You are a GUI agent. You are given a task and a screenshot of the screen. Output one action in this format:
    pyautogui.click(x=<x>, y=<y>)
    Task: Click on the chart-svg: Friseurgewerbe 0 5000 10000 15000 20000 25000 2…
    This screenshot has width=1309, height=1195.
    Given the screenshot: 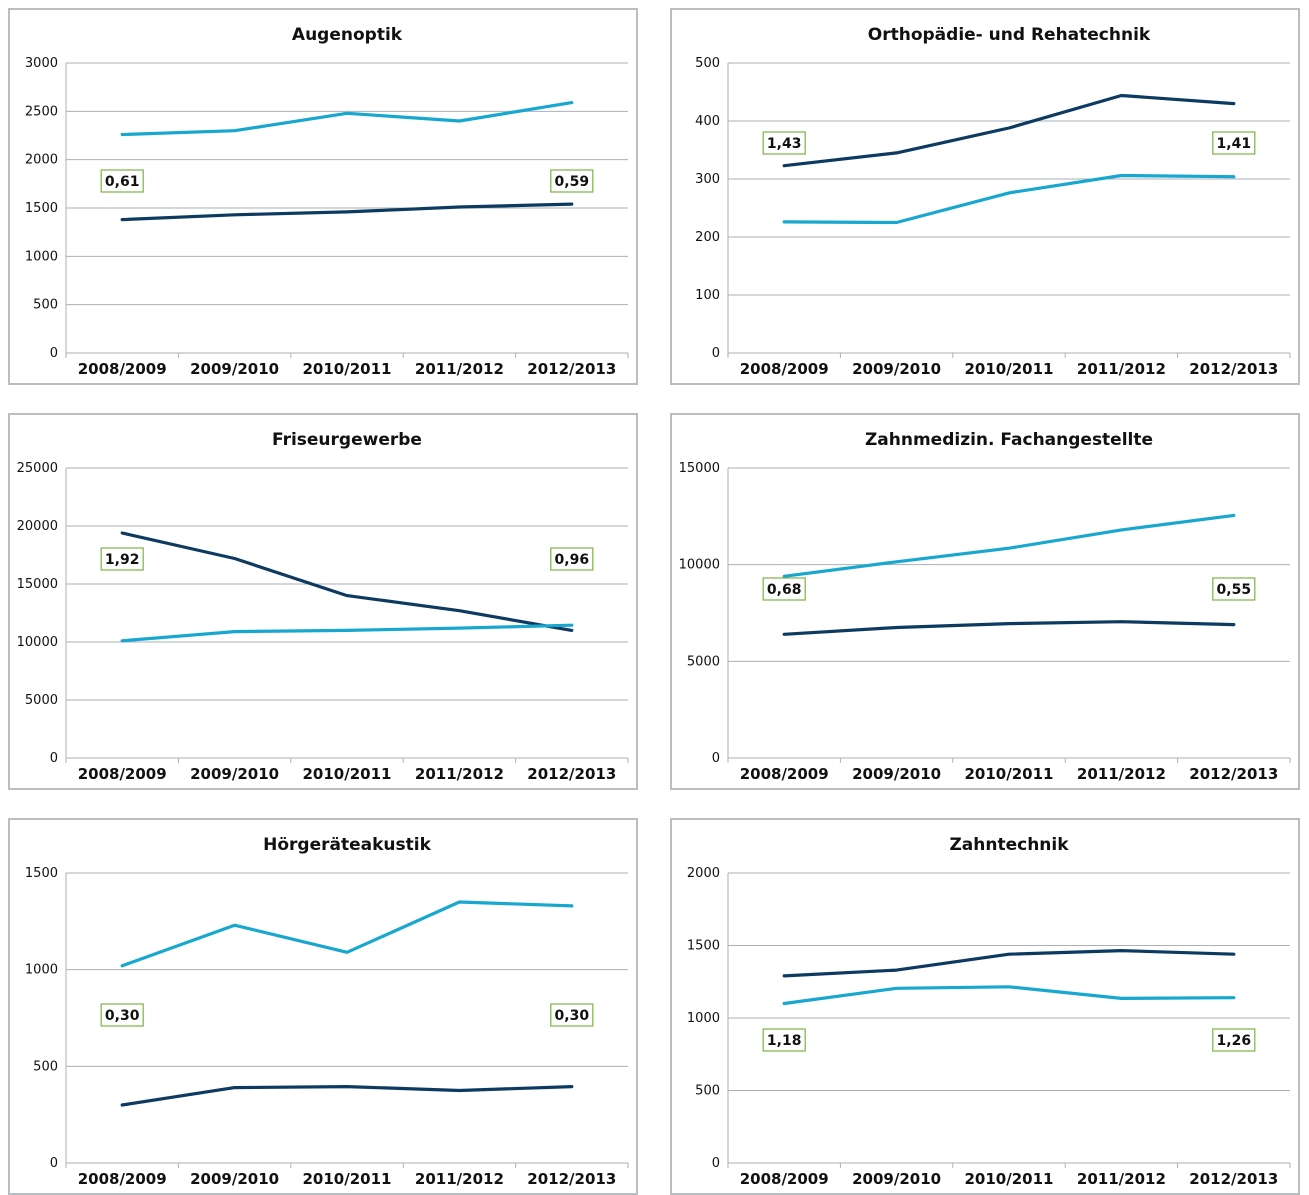 What is the action you would take?
    pyautogui.click(x=323, y=606)
    